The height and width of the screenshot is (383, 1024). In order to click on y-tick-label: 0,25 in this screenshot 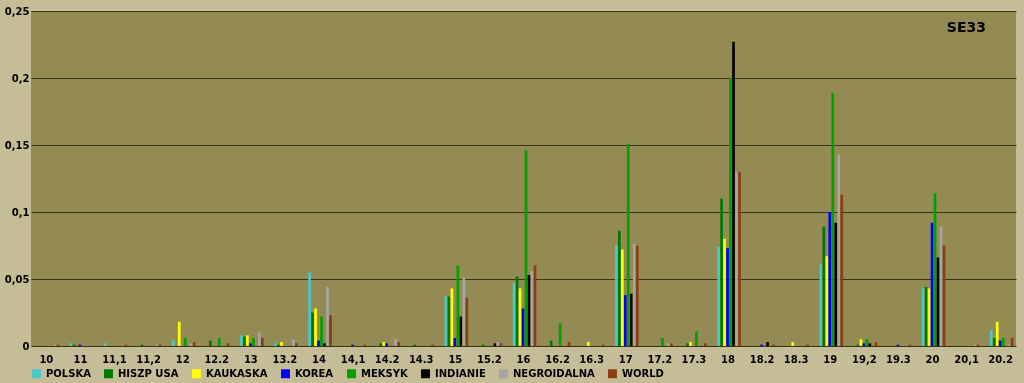, I will do `click(17, 11)`.